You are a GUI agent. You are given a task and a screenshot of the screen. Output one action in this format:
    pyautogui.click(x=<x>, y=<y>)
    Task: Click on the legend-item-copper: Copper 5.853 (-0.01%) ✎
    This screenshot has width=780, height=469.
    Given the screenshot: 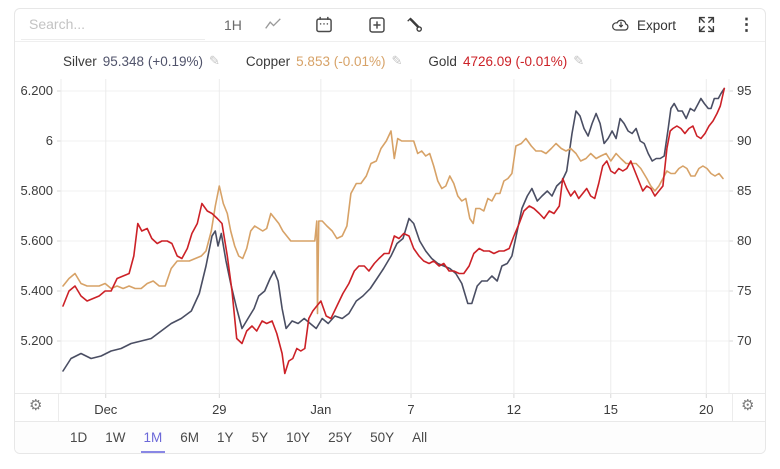 What is the action you would take?
    pyautogui.click(x=324, y=61)
    